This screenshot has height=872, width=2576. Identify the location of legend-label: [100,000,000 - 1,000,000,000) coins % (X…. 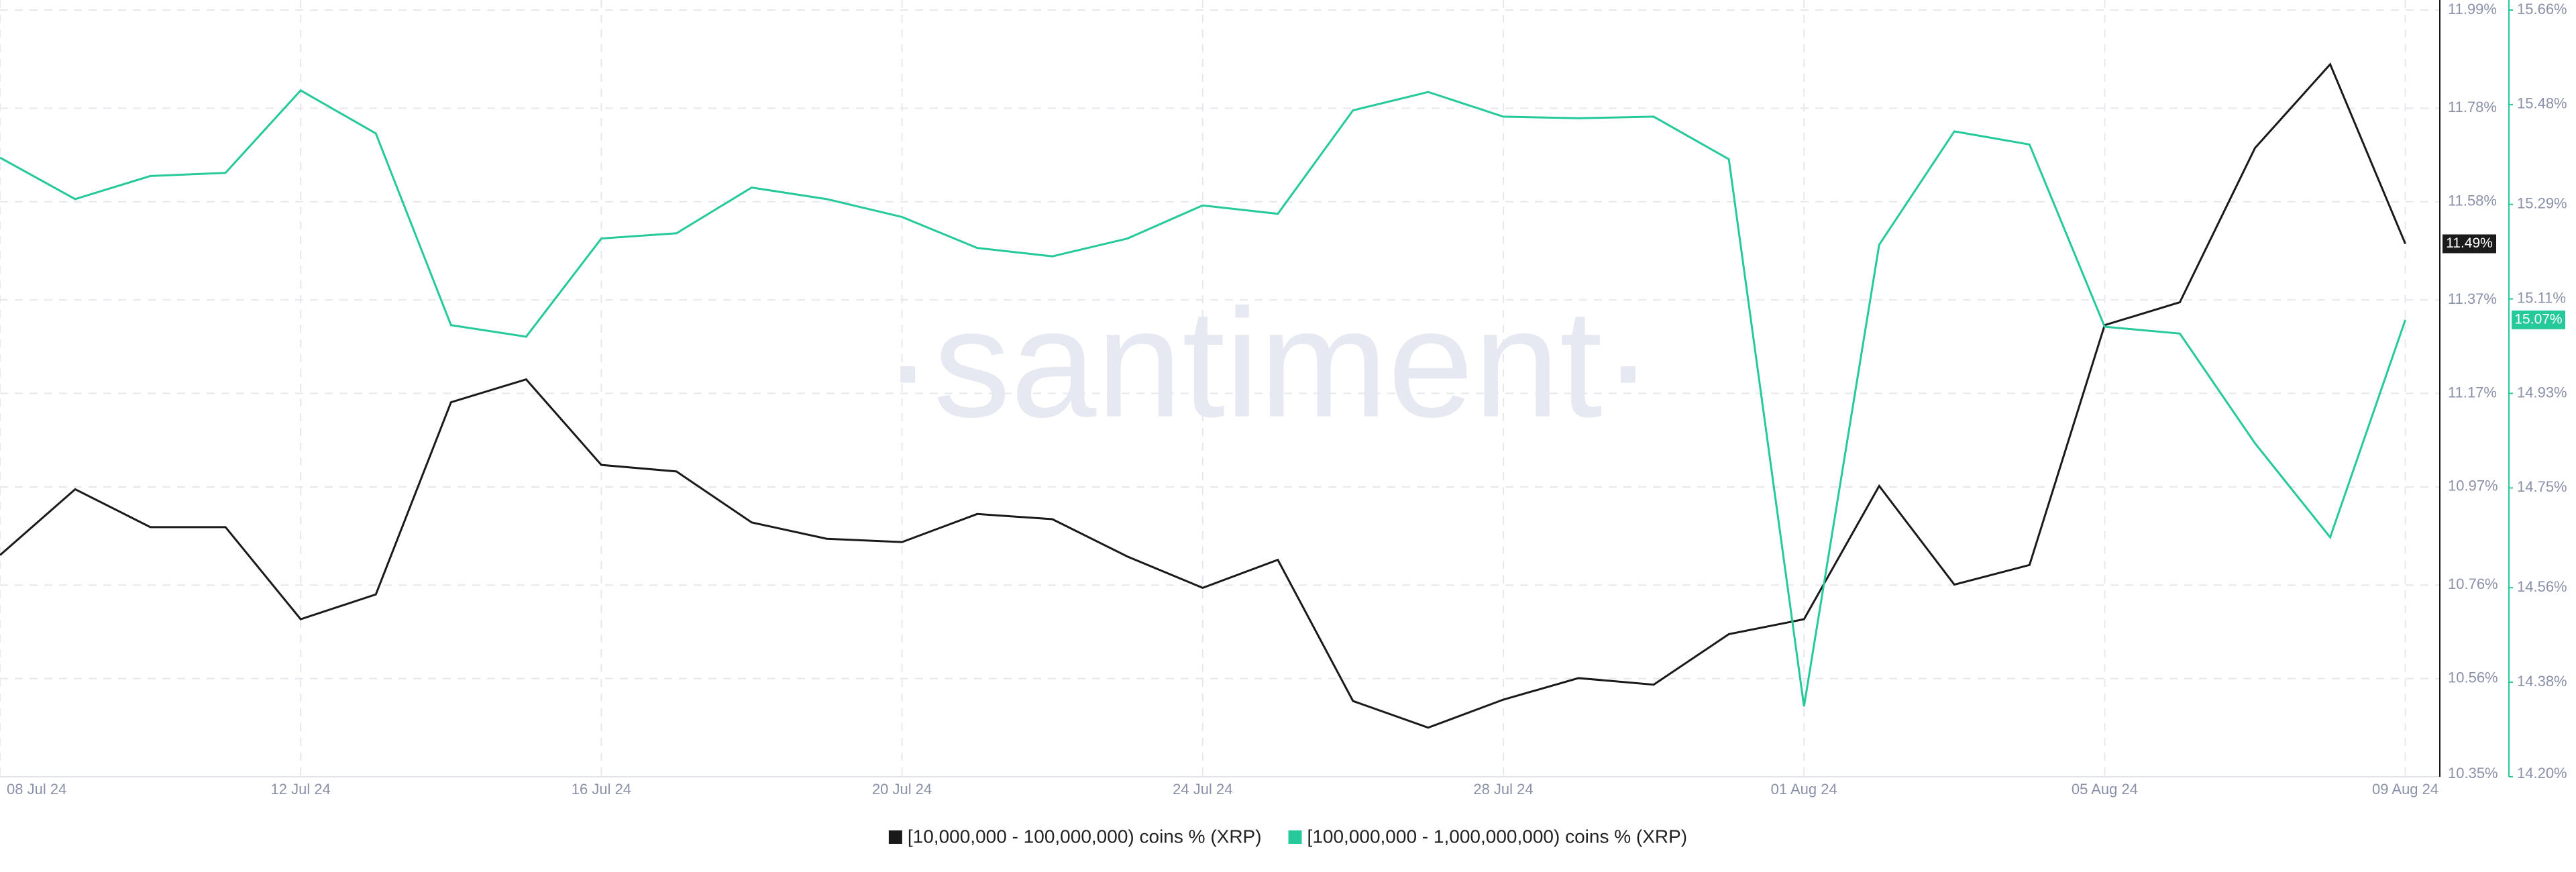
(1497, 836).